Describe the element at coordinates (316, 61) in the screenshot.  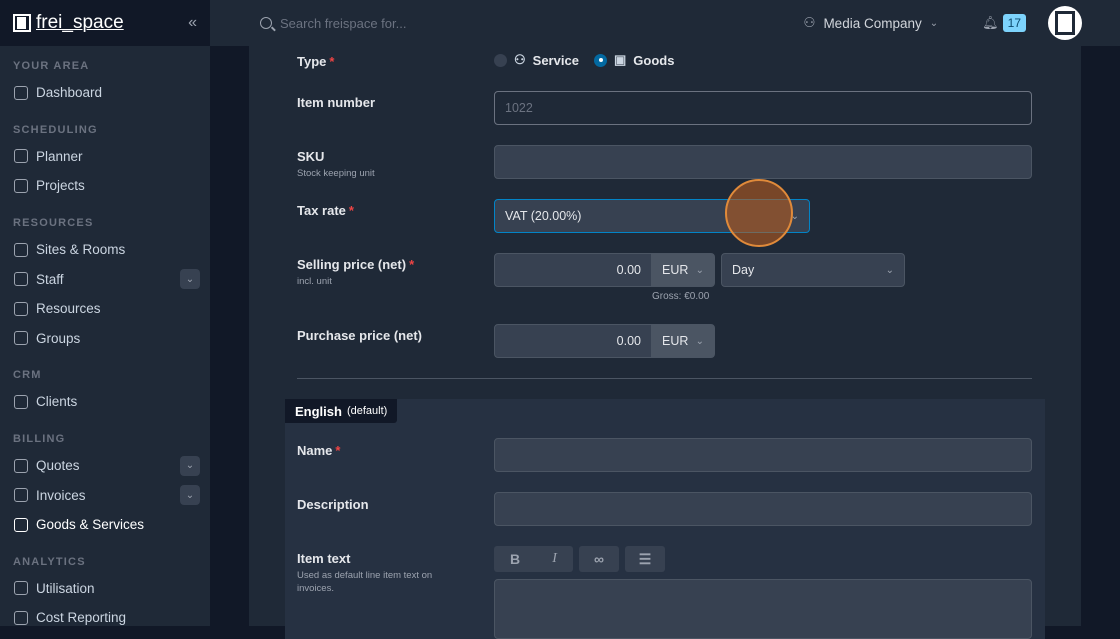
I see `type-label: Type *` at that location.